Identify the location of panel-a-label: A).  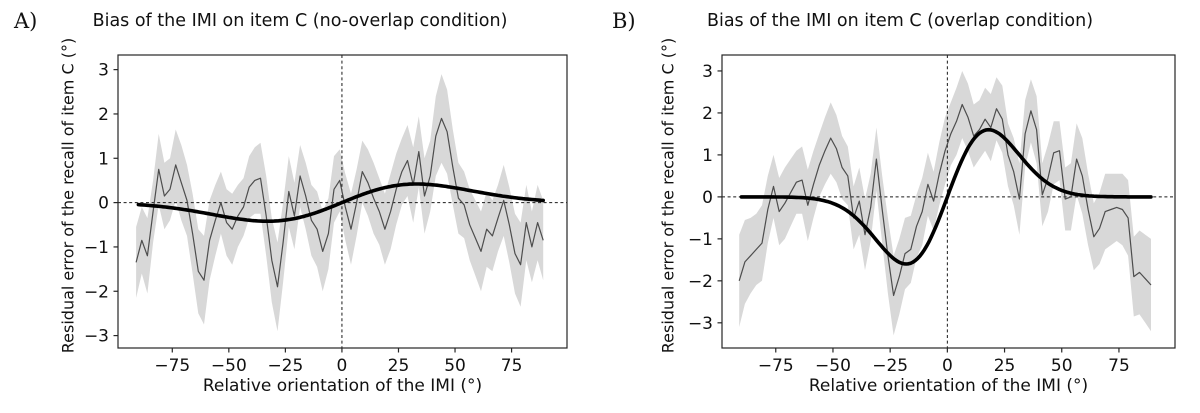
(26, 21).